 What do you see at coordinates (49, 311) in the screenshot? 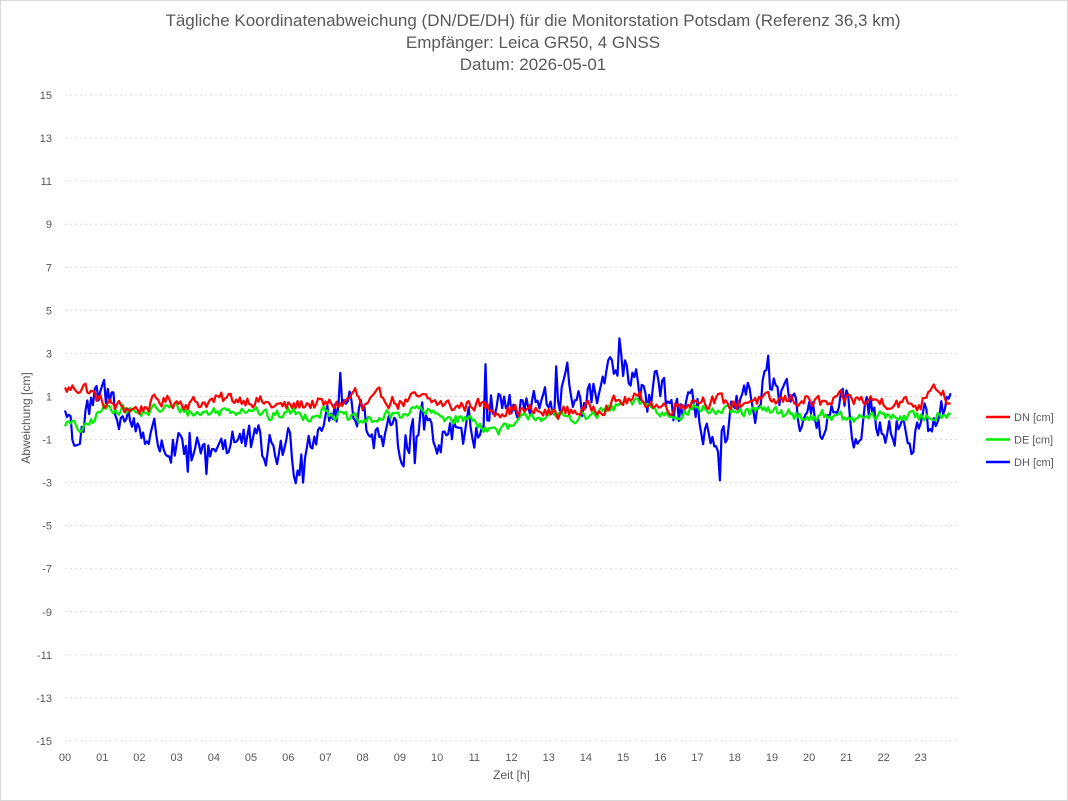
I see `y-tick-label: 5` at bounding box center [49, 311].